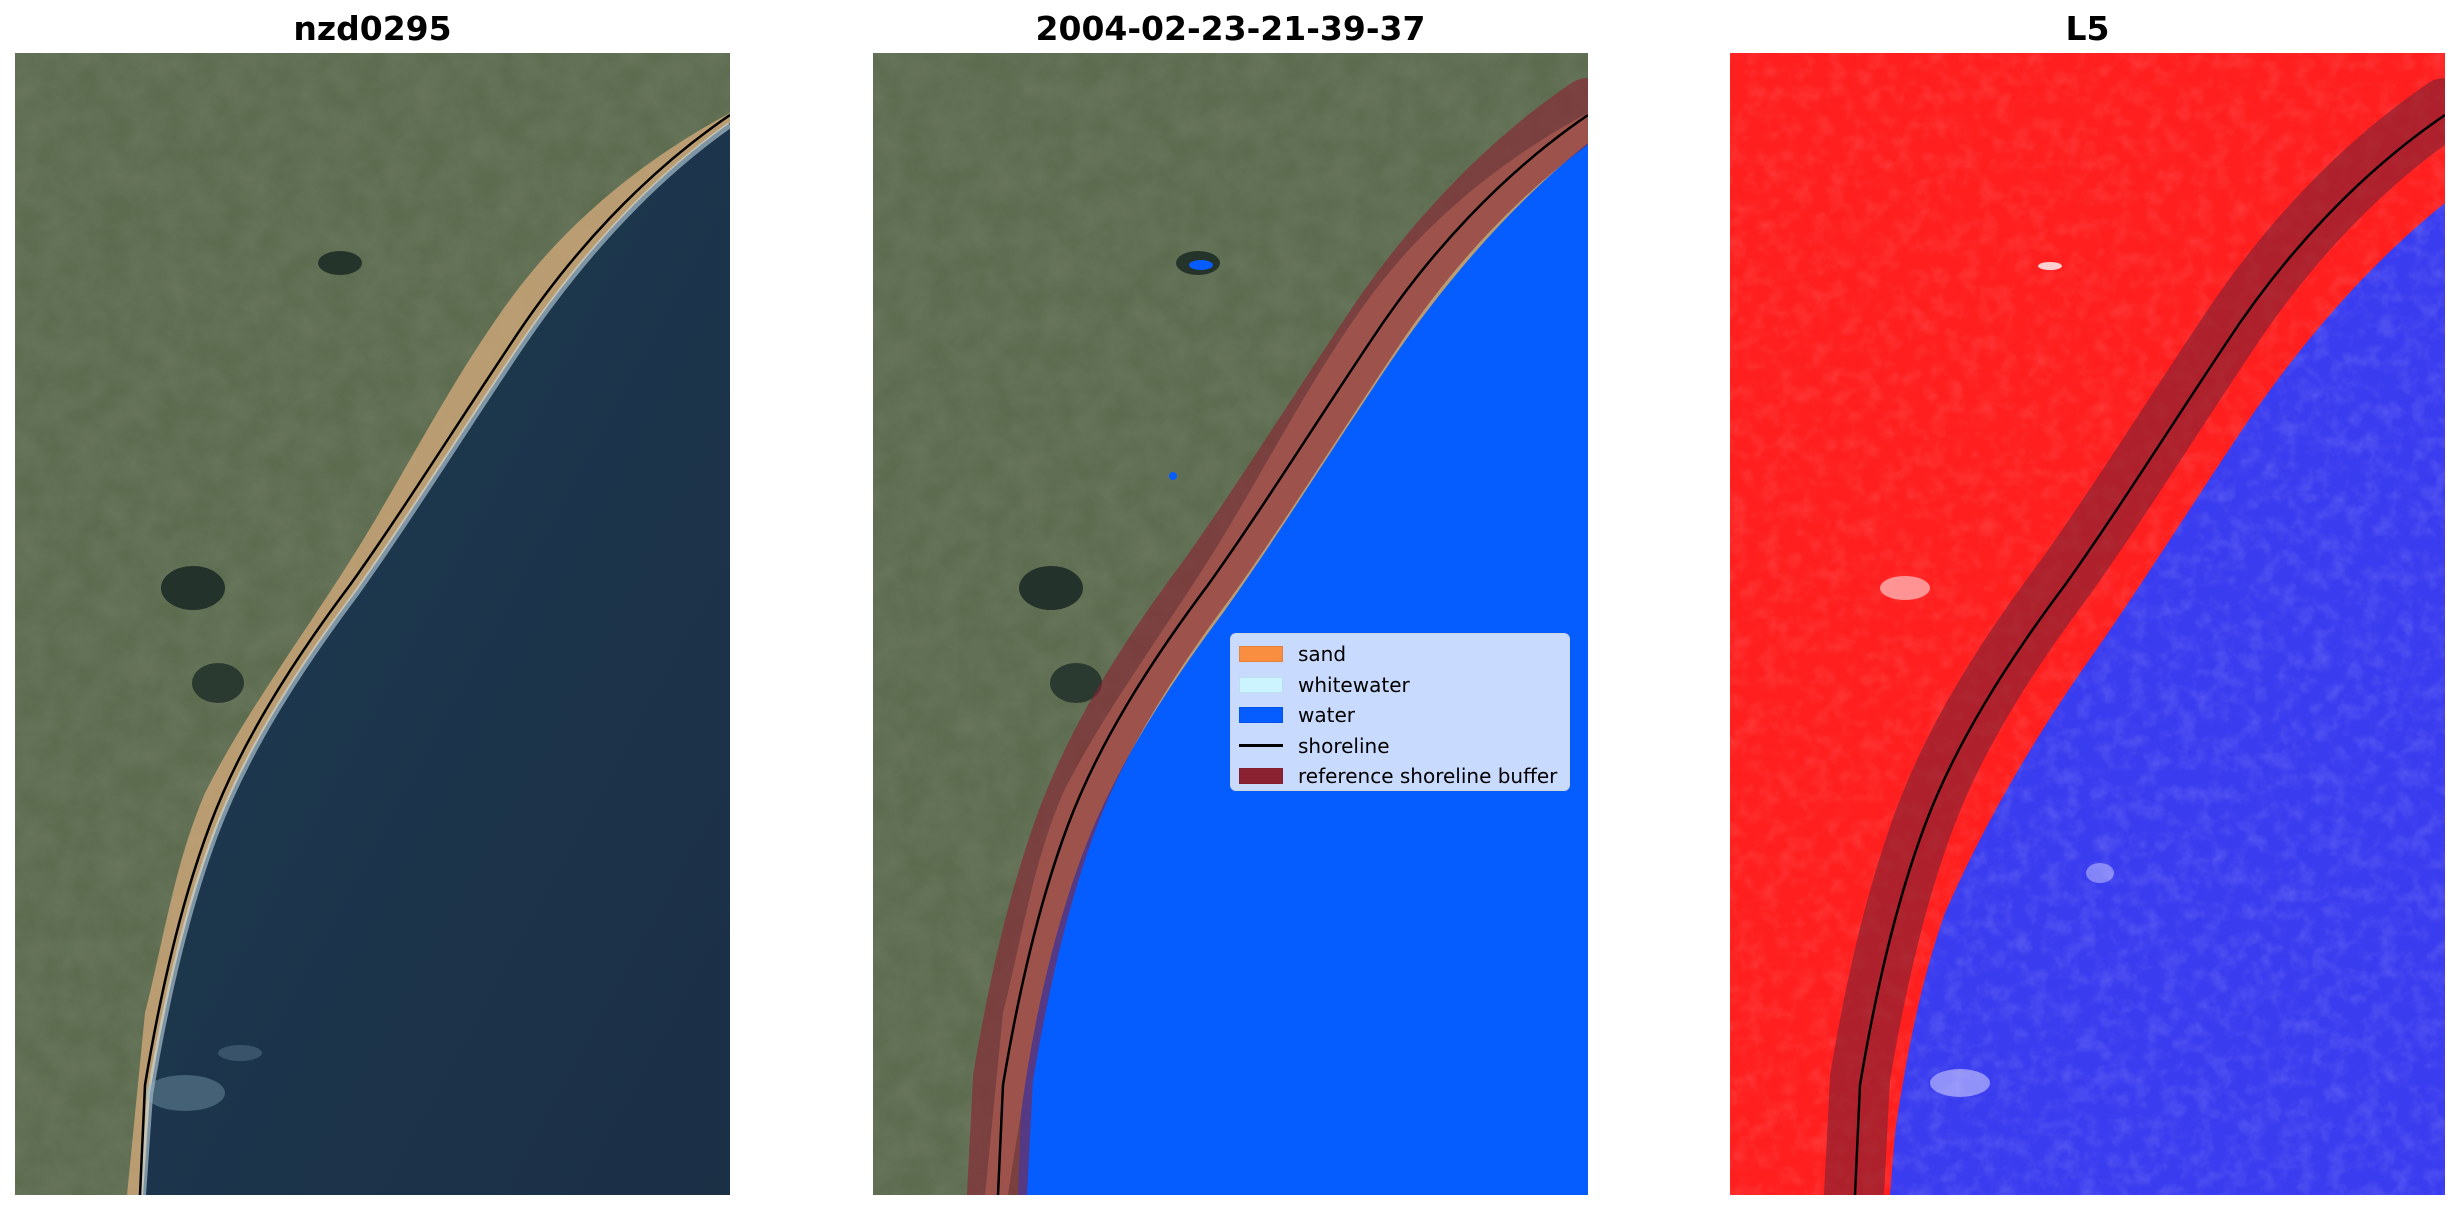 Image resolution: width=2460 pixels, height=1209 pixels. I want to click on legend-item-shoreline: shoreline, so click(1399, 746).